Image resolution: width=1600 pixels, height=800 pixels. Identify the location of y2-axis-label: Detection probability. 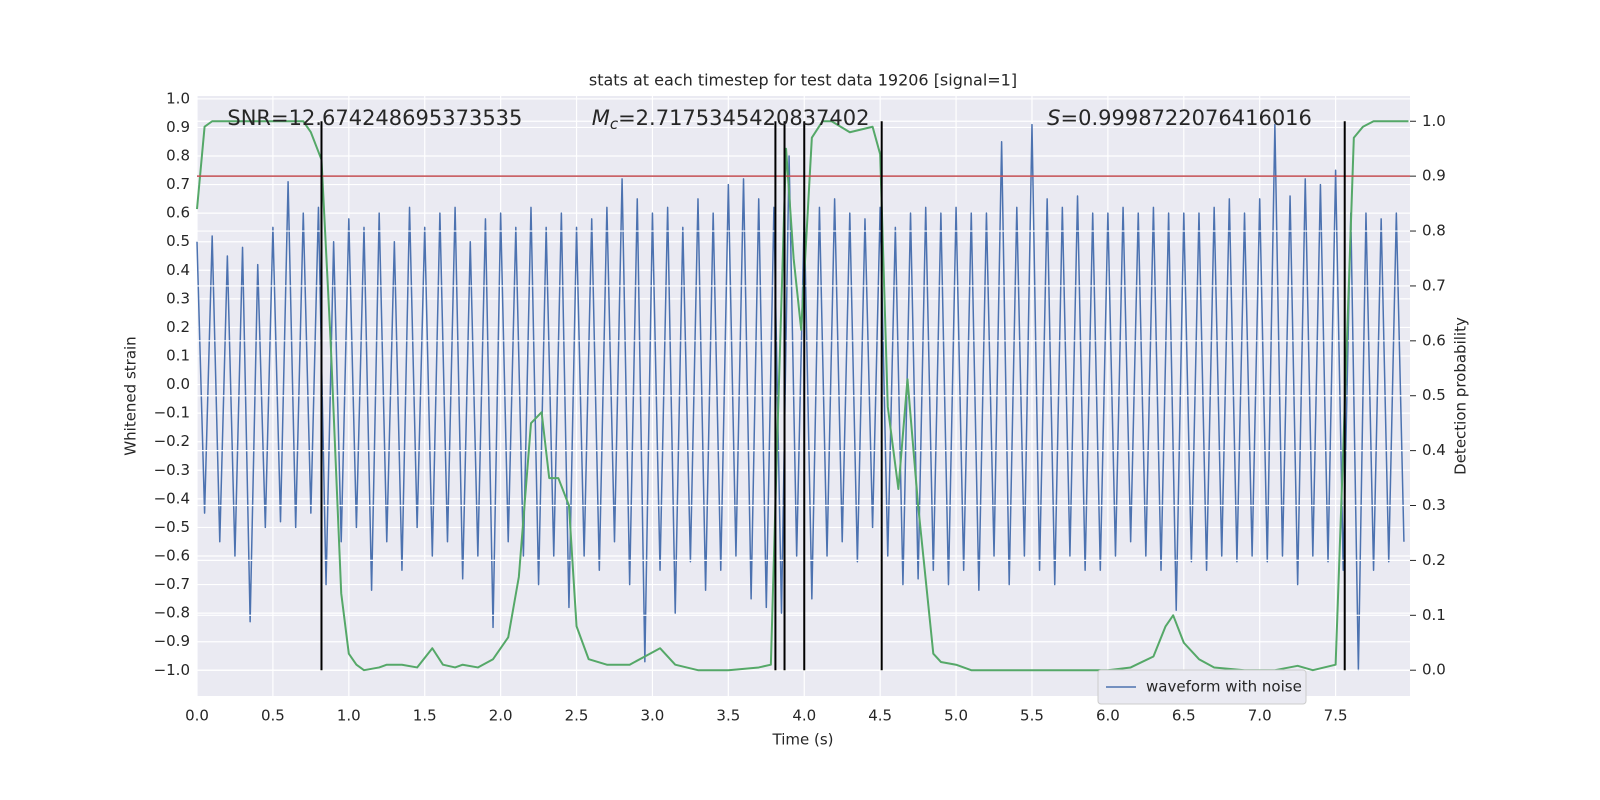
(1461, 396).